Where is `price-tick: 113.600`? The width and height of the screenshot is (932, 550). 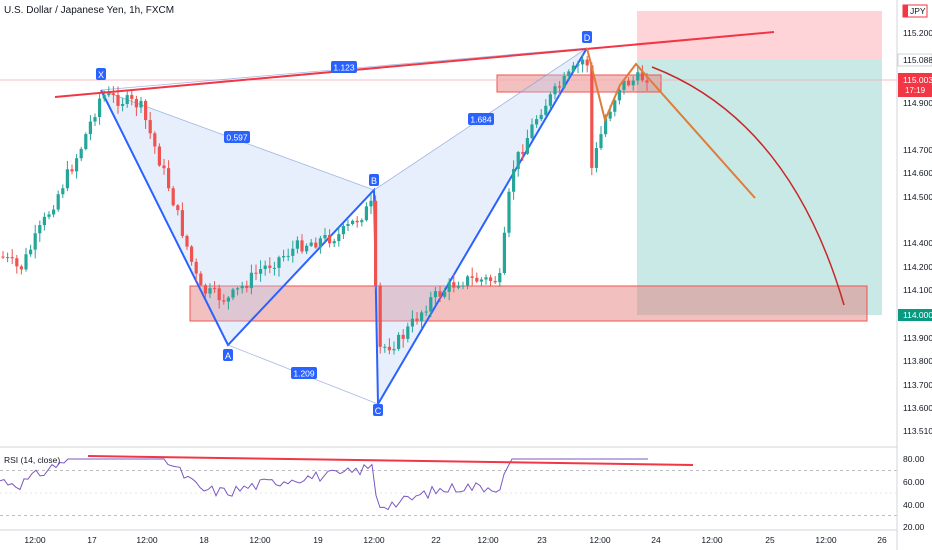
price-tick: 113.600 is located at coordinates (917, 408).